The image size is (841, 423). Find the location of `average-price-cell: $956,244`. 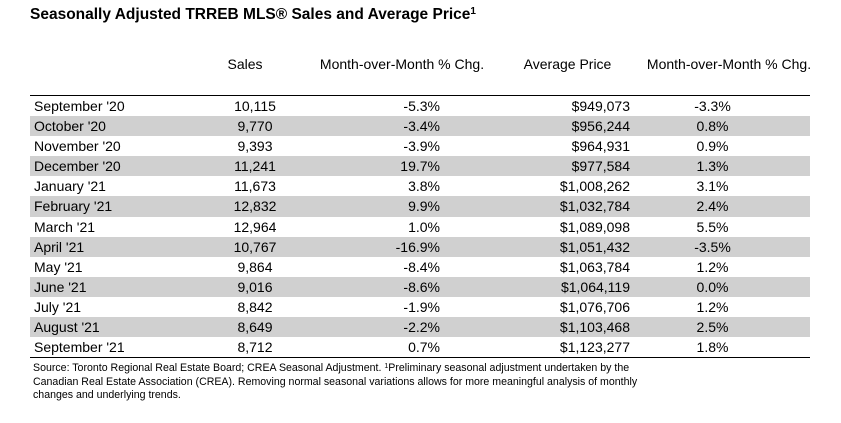

average-price-cell: $956,244 is located at coordinates (600, 126).